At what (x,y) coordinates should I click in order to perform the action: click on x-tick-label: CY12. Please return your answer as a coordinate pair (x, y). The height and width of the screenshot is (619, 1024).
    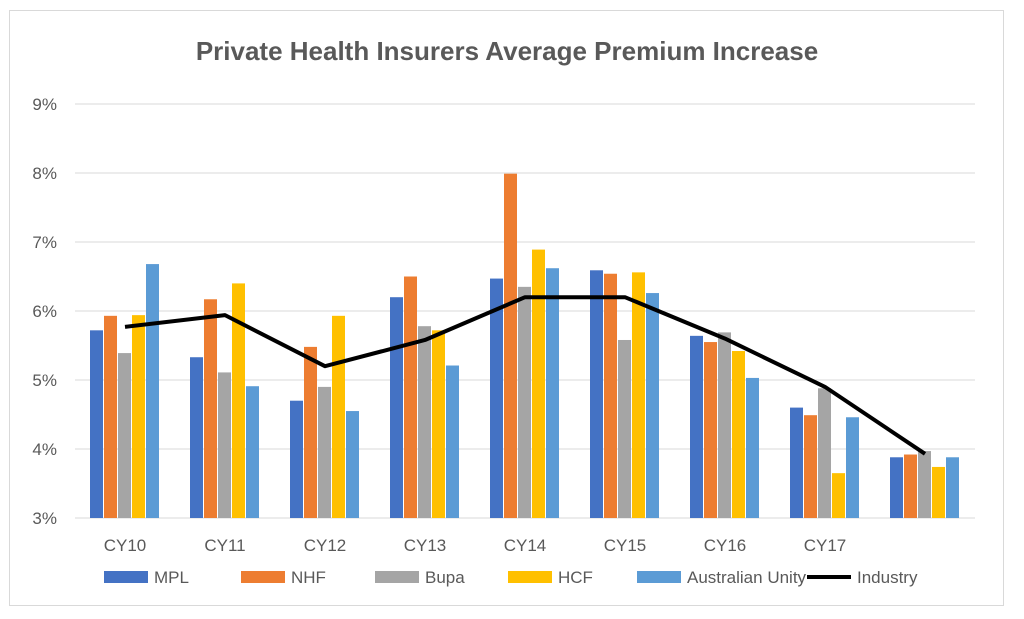
    Looking at the image, I should click on (325, 545).